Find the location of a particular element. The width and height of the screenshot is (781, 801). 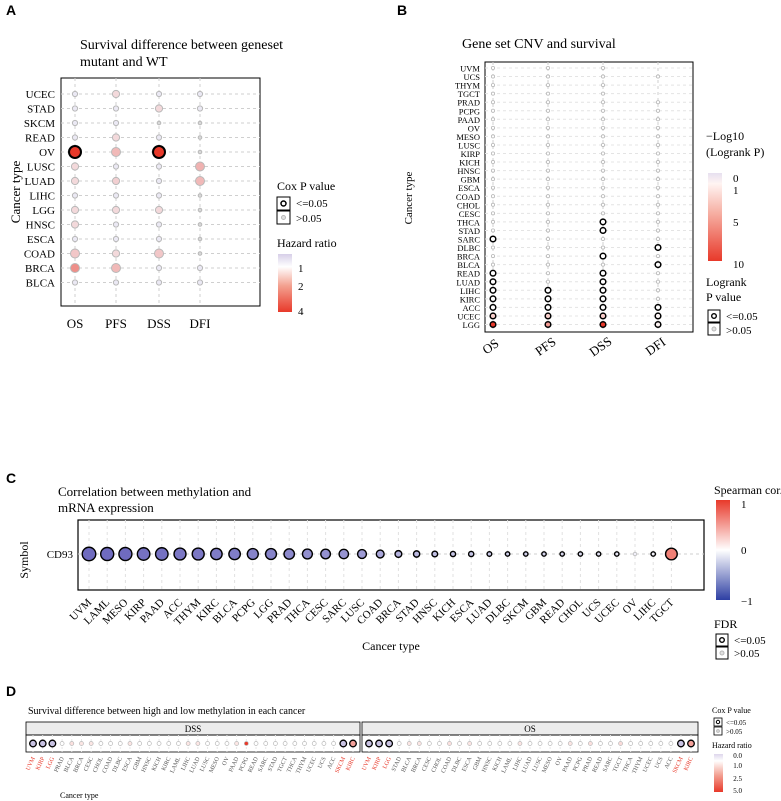

panel-a-y-tick-label: COAD is located at coordinates (39, 255).